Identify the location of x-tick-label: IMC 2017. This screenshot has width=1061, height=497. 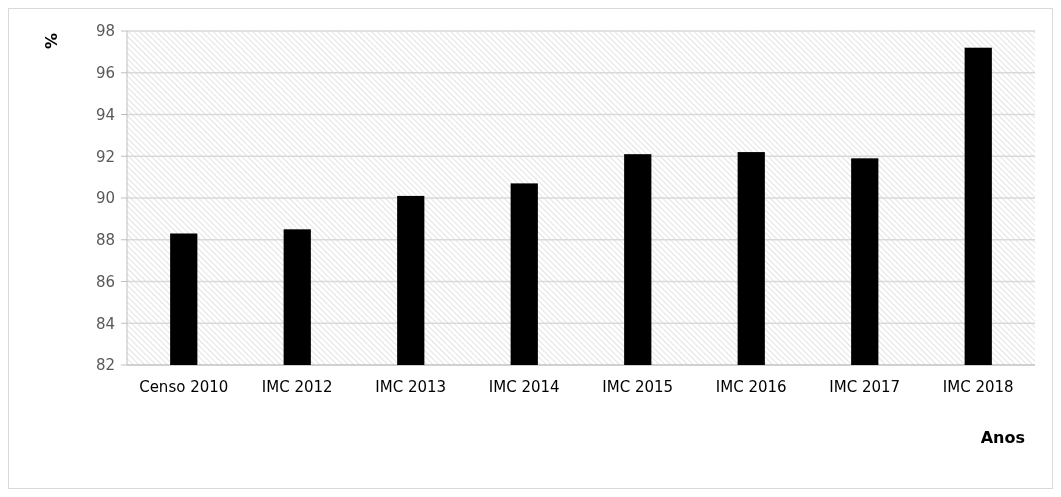
(865, 387).